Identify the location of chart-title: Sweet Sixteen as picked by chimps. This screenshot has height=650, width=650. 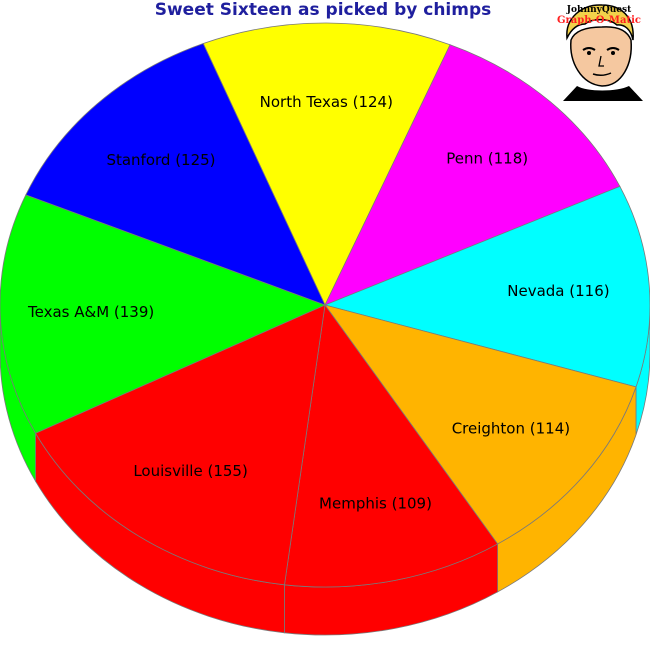
(323, 10).